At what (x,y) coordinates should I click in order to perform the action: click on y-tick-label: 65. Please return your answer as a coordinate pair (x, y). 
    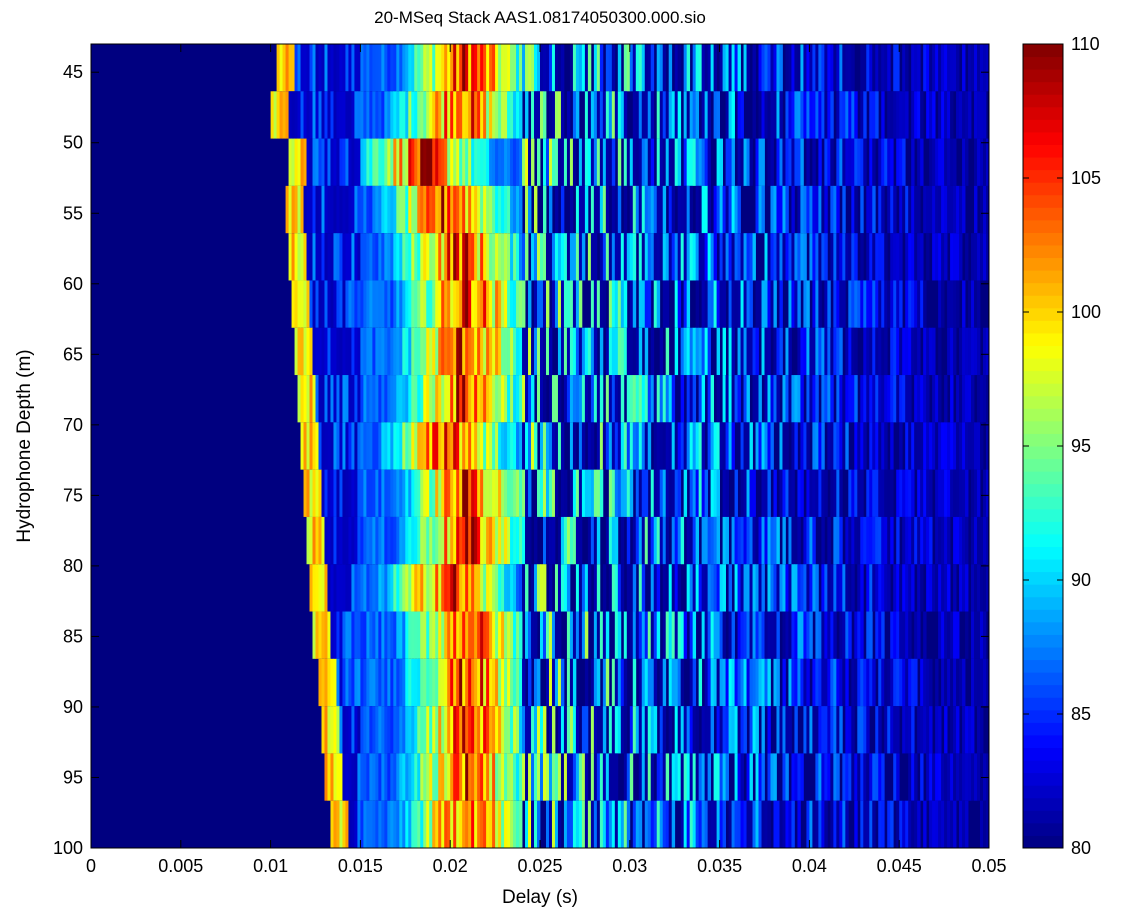
    Looking at the image, I should click on (73, 354).